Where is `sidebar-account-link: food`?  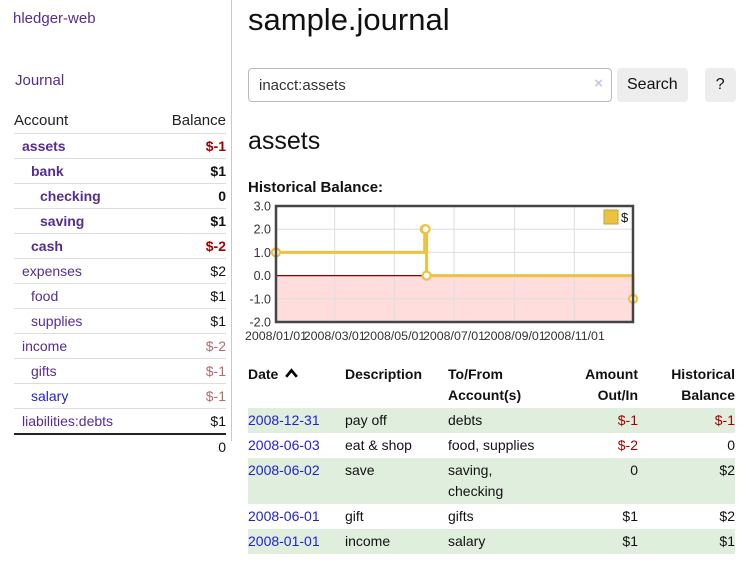 sidebar-account-link: food is located at coordinates (45, 296).